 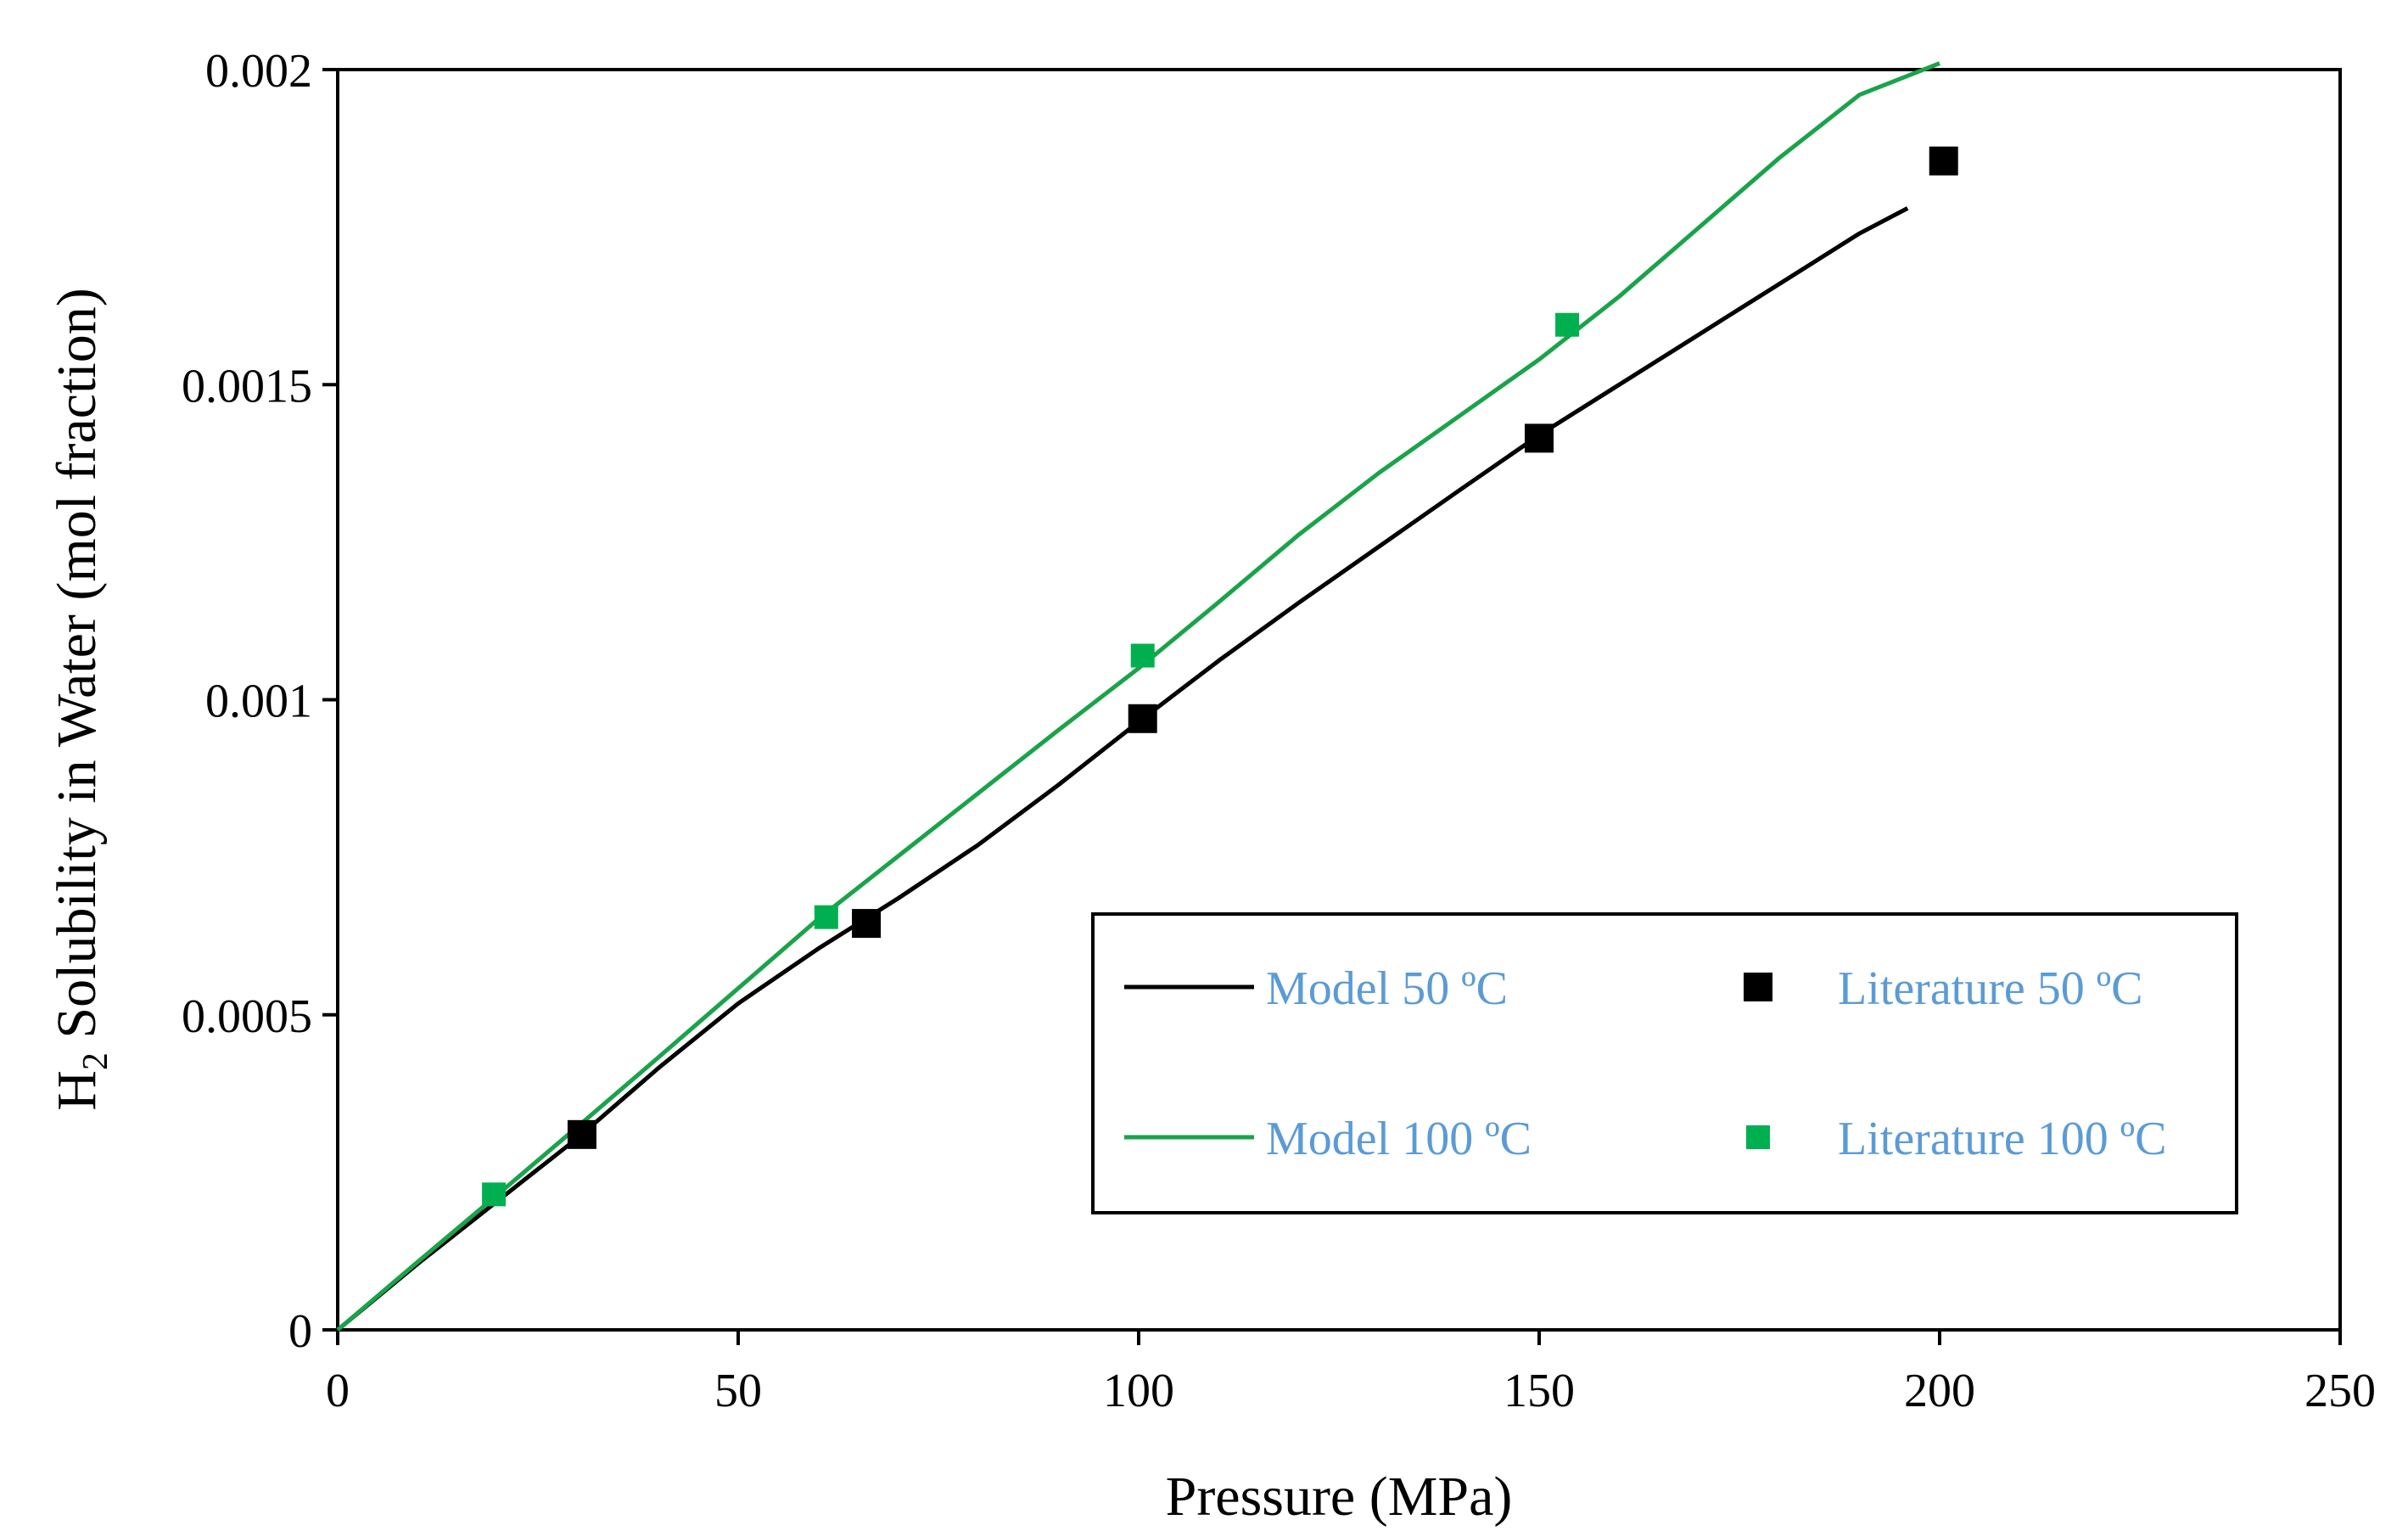 What do you see at coordinates (300, 1331) in the screenshot?
I see `y-tick-label: 0` at bounding box center [300, 1331].